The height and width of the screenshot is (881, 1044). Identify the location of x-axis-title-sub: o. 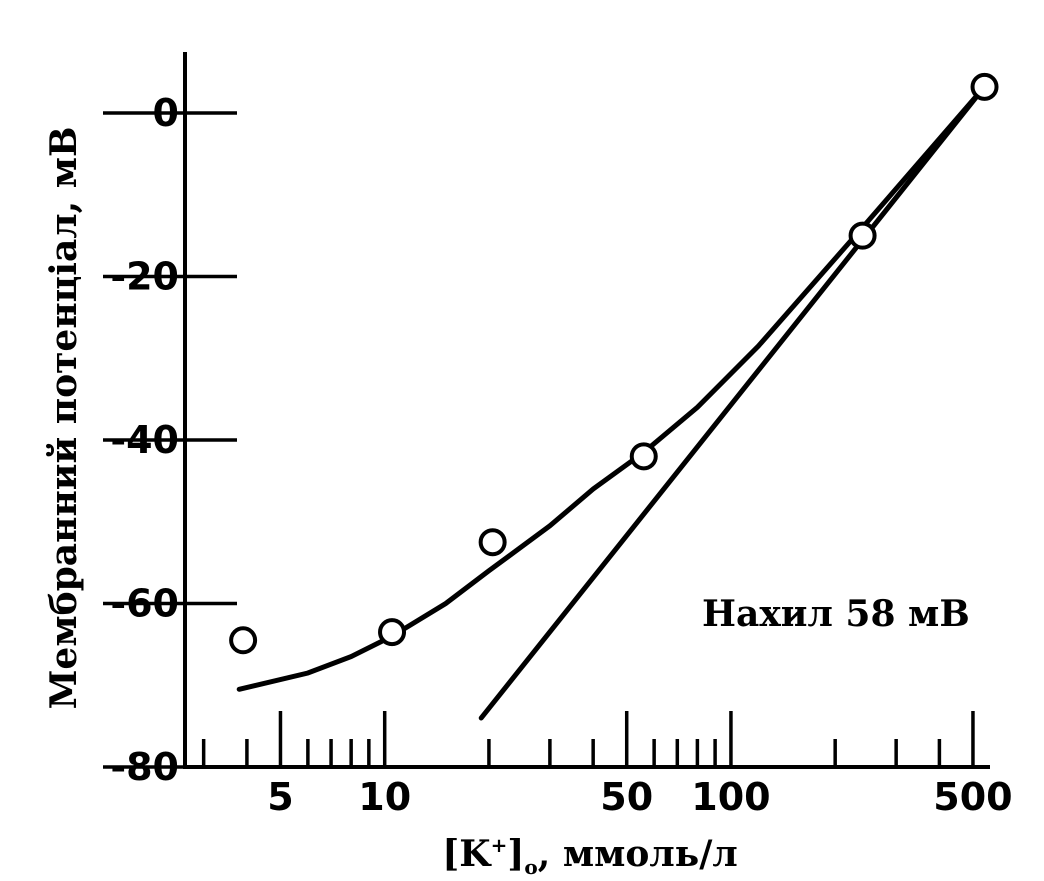
(530, 867).